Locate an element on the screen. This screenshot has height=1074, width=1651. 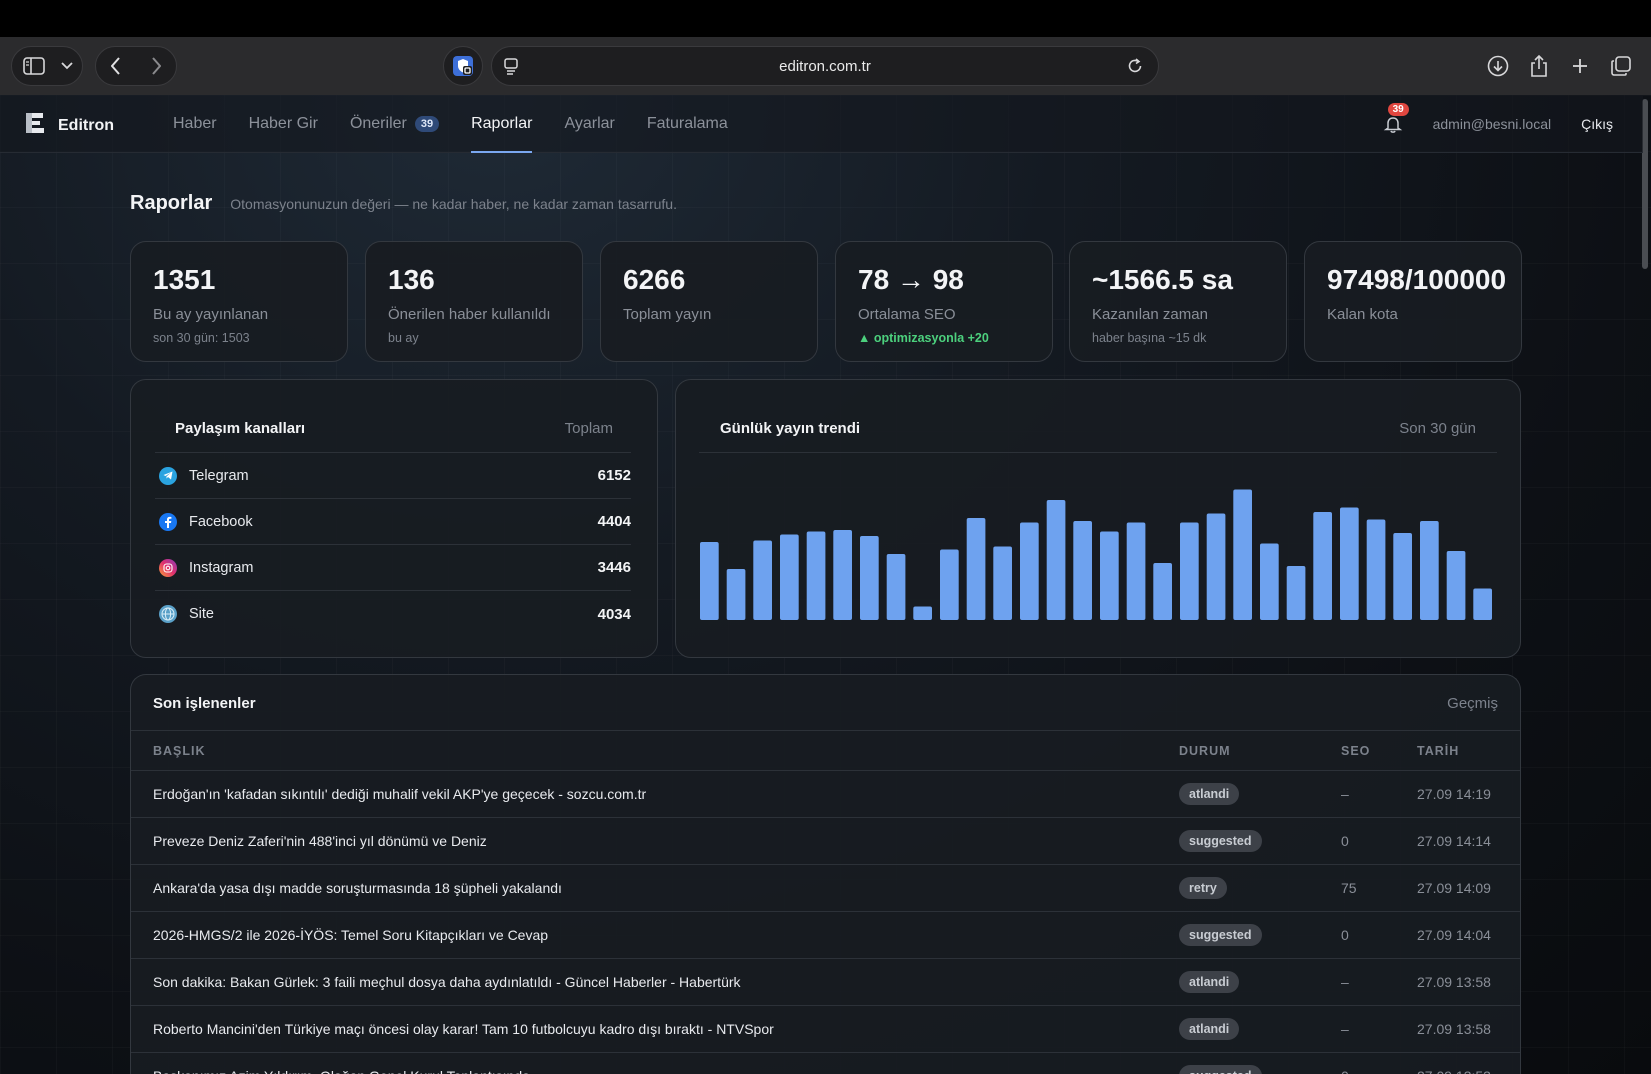
address-bar: editron.com.tr is located at coordinates (825, 66).